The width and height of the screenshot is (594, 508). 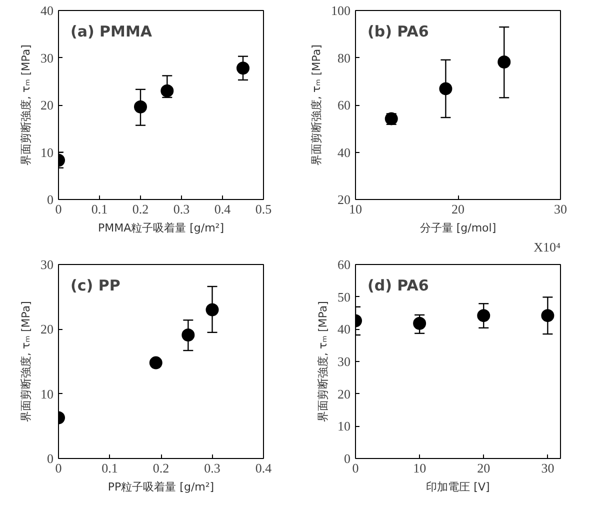 I want to click on y-tick-label: 50, so click(x=344, y=296).